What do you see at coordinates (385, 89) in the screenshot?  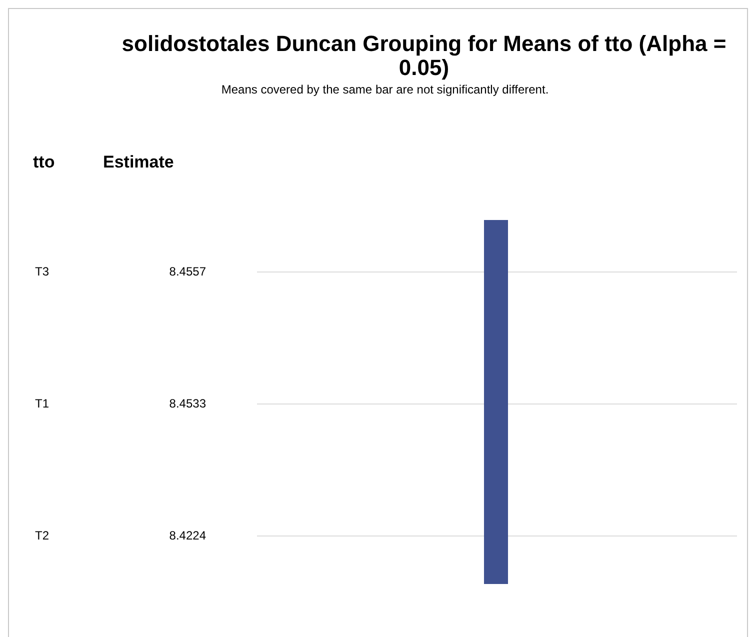 I see `text: Means covered by the same bar are not significantly different.` at bounding box center [385, 89].